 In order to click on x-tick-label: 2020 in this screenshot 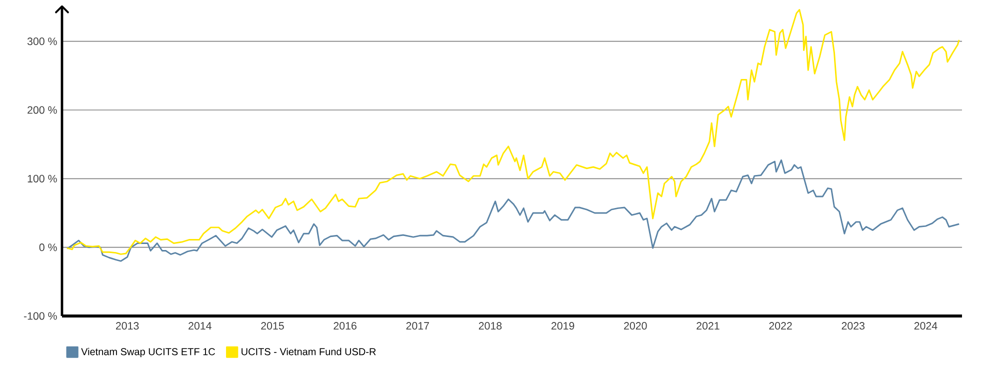, I will do `click(635, 326)`.